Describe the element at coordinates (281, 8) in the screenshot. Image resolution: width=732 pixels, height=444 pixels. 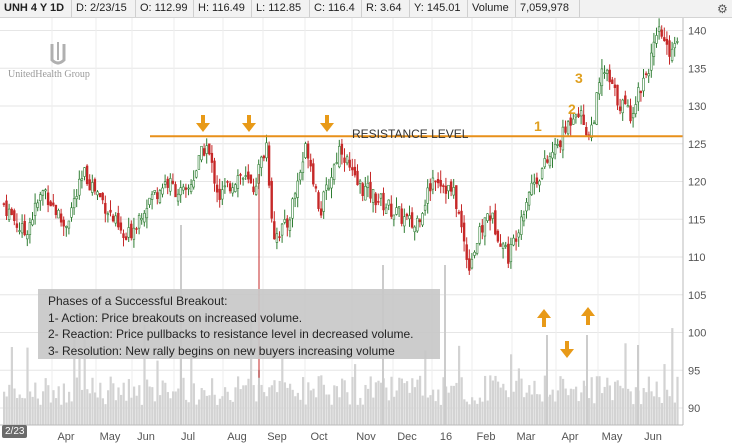
I see `low-readout: L: 112.85` at that location.